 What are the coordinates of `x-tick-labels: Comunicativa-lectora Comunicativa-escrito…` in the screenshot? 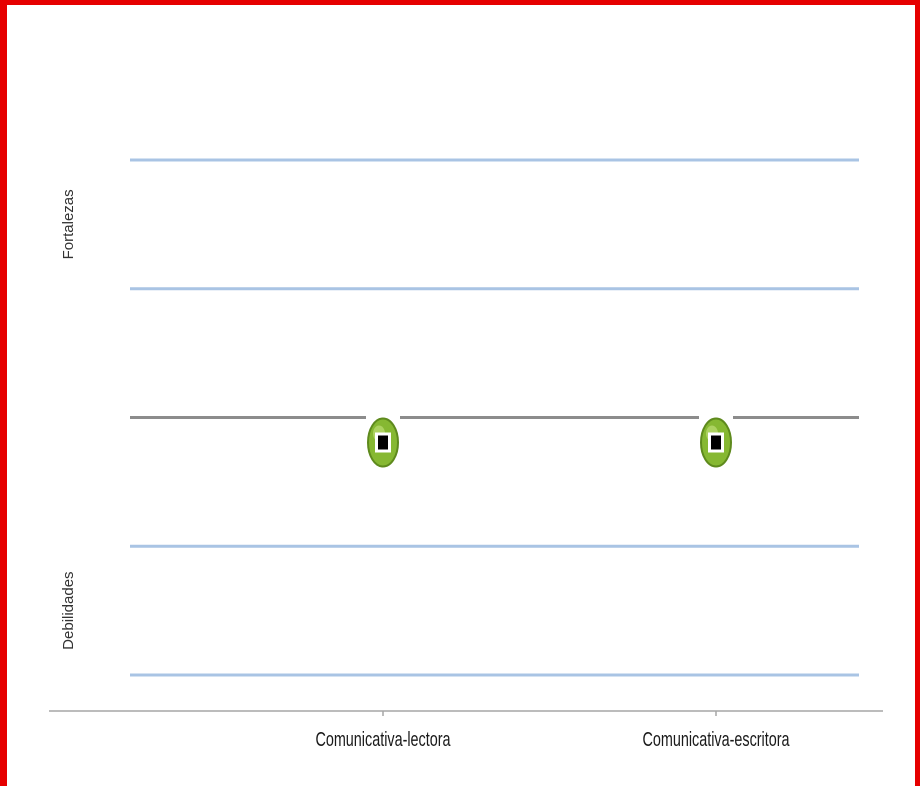 It's located at (552, 739).